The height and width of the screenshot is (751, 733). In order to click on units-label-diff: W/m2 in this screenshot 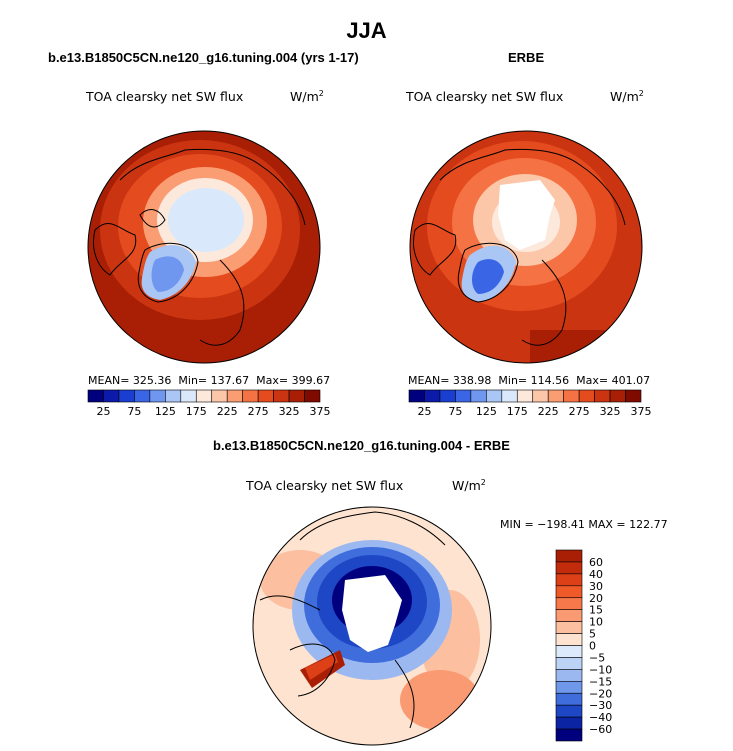, I will do `click(469, 486)`.